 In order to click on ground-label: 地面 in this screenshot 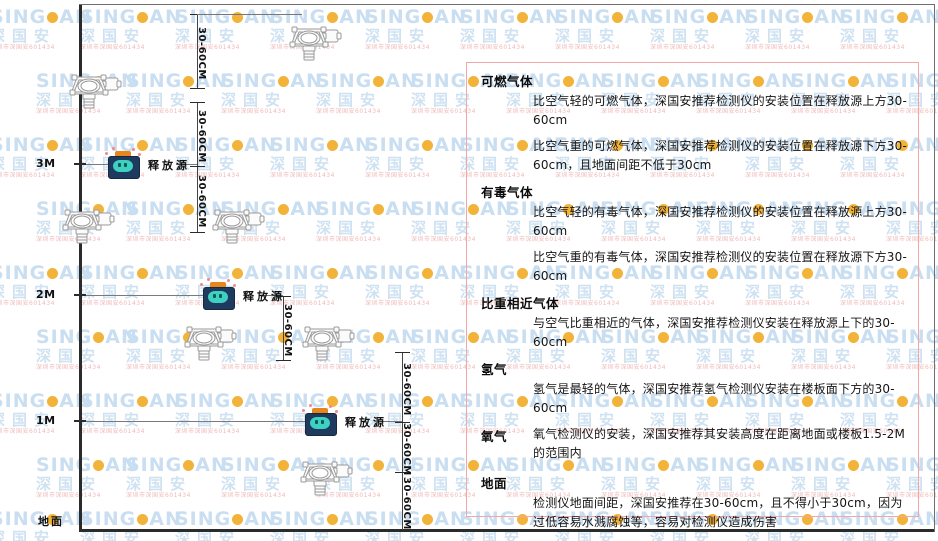, I will do `click(51, 521)`.